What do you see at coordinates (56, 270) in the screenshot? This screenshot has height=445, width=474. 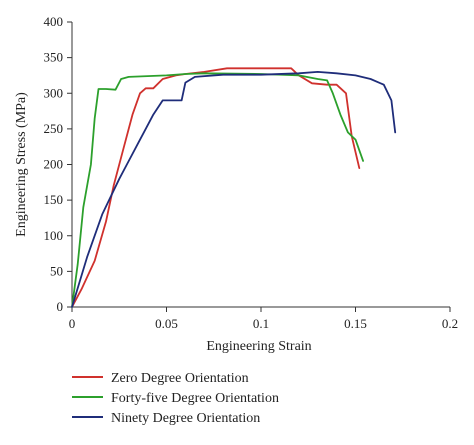 I see `y-tick-label: 50` at bounding box center [56, 270].